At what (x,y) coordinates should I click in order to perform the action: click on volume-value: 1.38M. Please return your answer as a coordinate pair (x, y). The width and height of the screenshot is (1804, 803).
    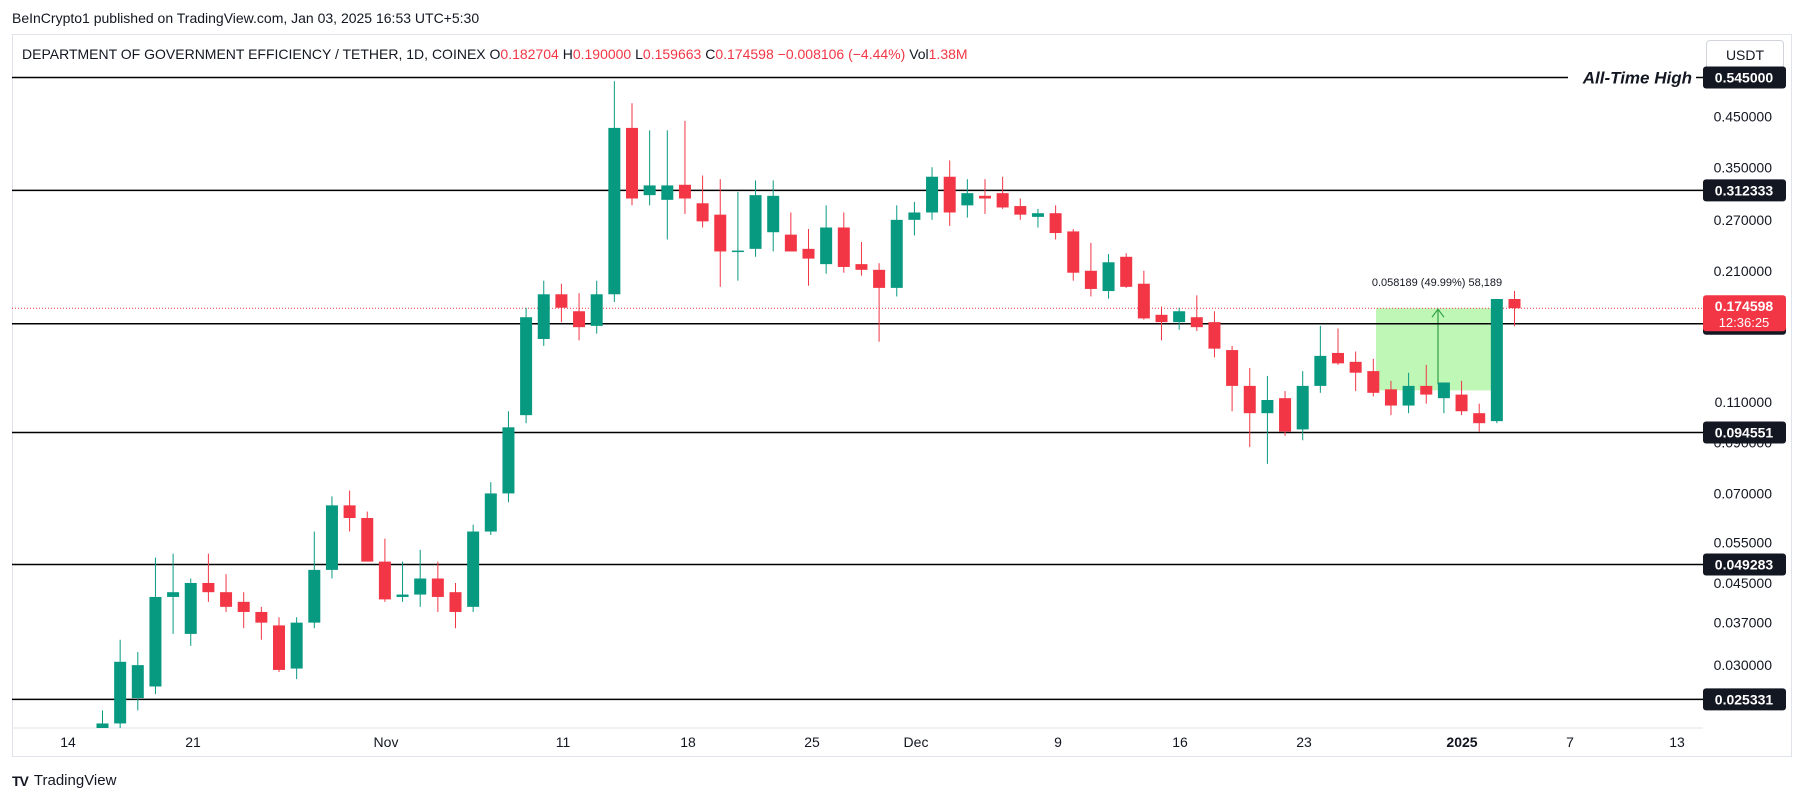
    Looking at the image, I should click on (948, 54).